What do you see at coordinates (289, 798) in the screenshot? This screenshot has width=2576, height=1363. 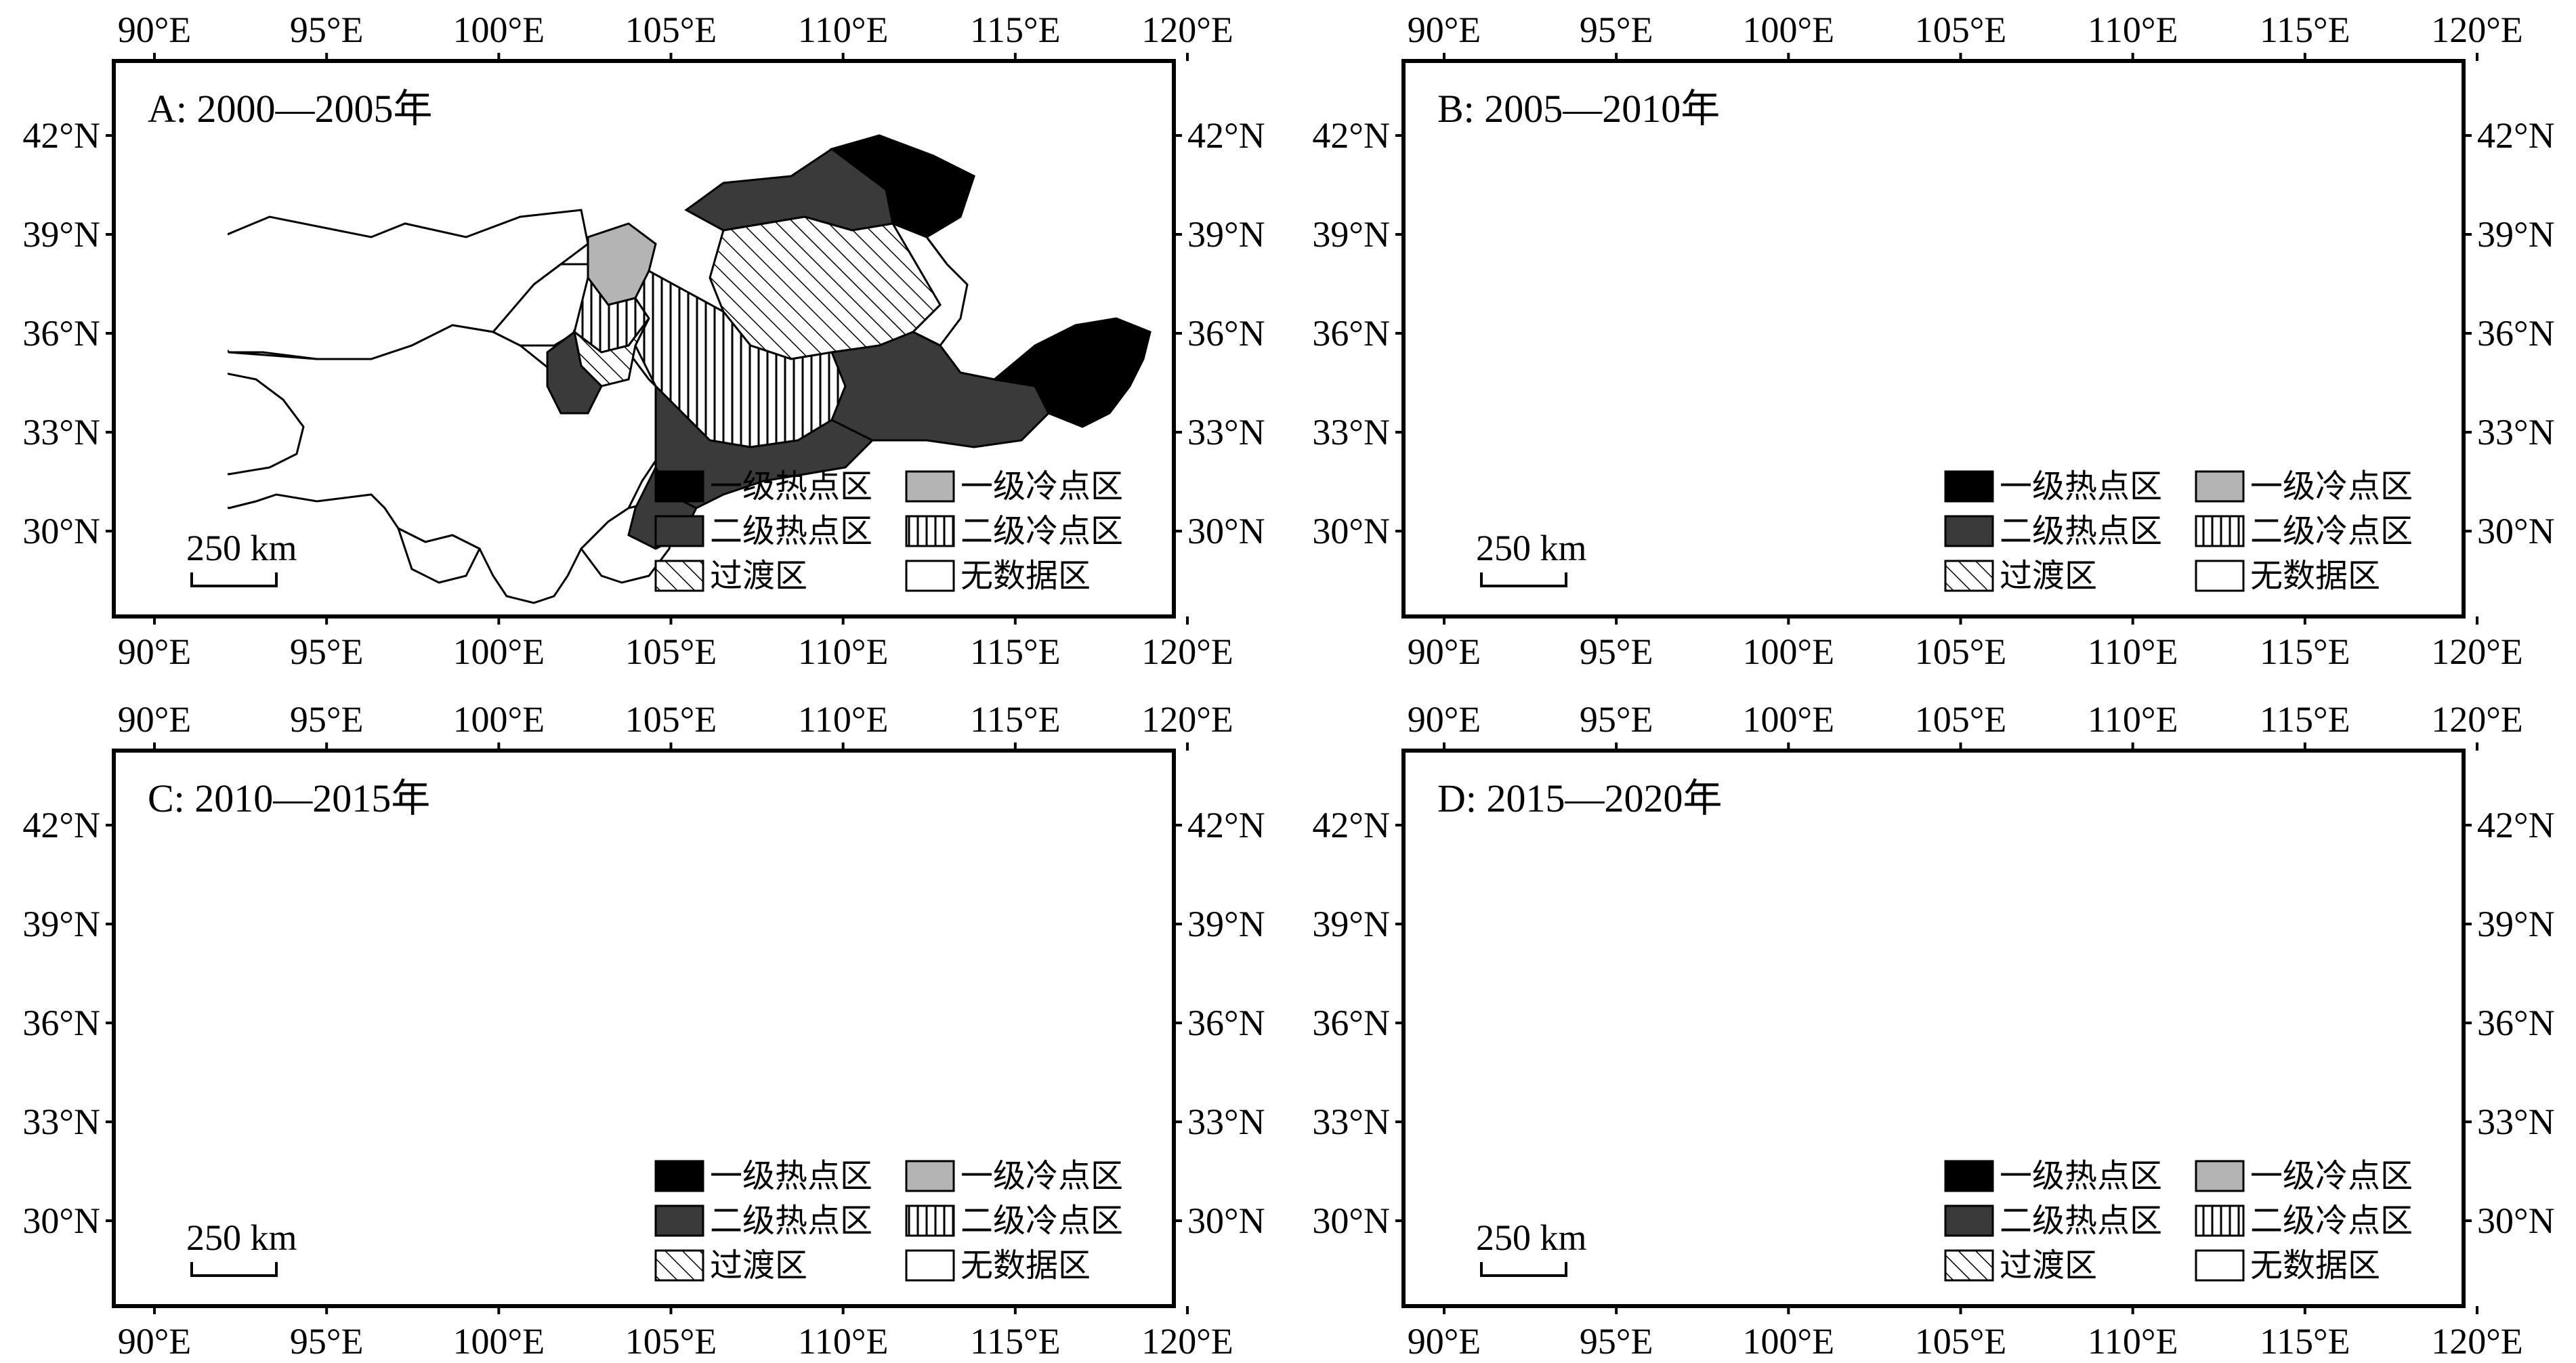 I see `panel-title: C: 2010—2015年` at bounding box center [289, 798].